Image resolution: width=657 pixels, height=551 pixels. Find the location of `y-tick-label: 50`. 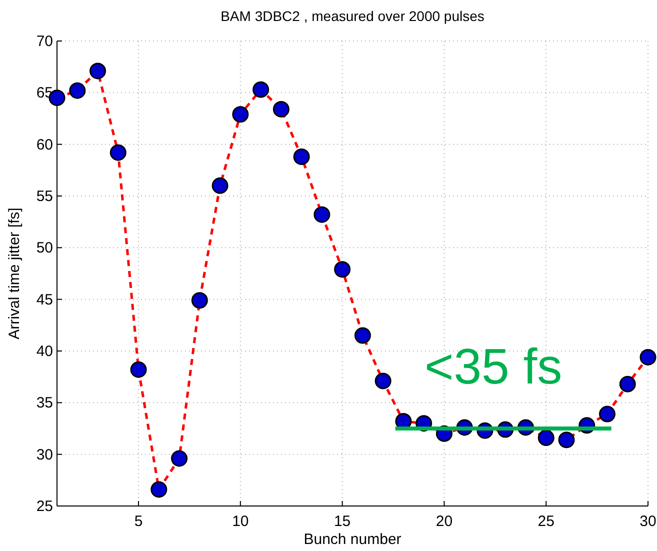

y-tick-label: 50 is located at coordinates (44, 248).